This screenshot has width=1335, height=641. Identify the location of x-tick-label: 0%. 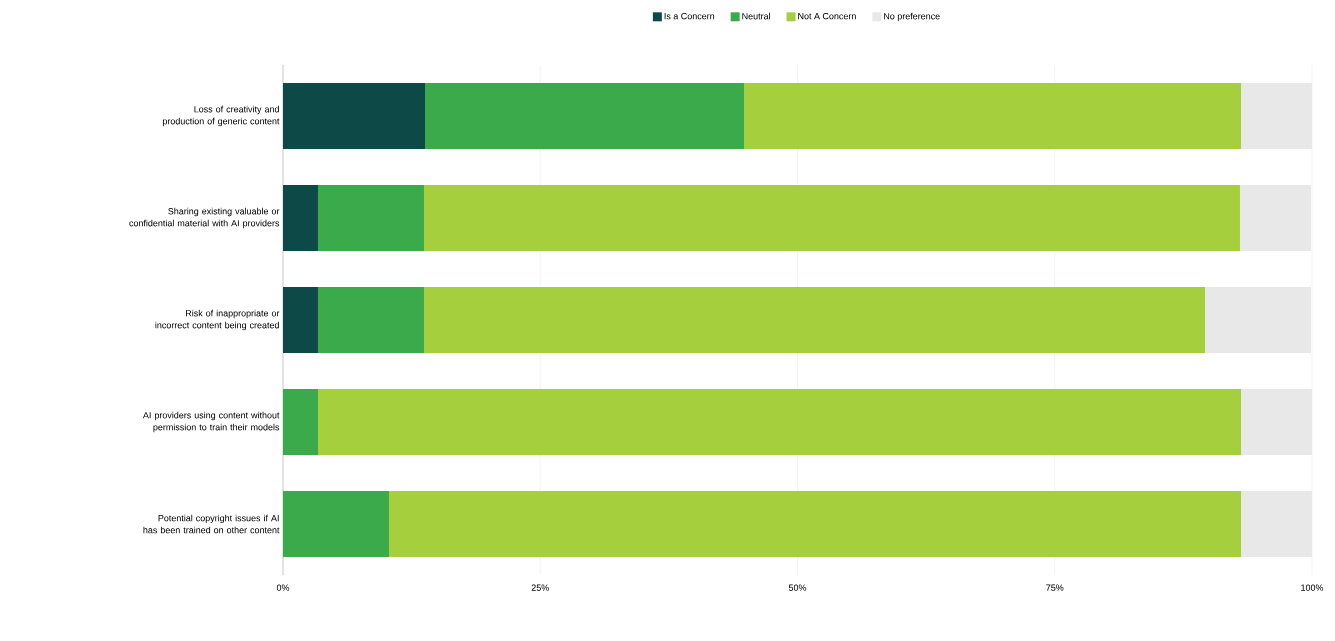
(283, 587).